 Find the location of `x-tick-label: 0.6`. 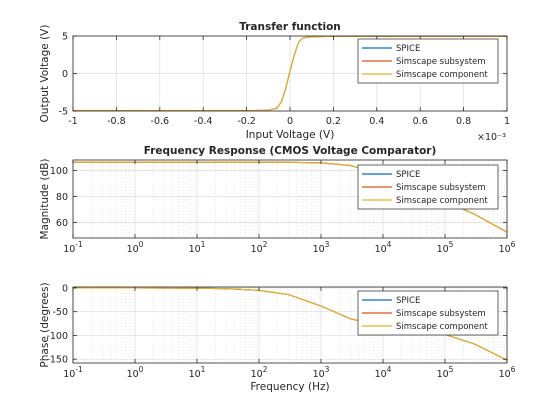

x-tick-label: 0.6 is located at coordinates (420, 121).